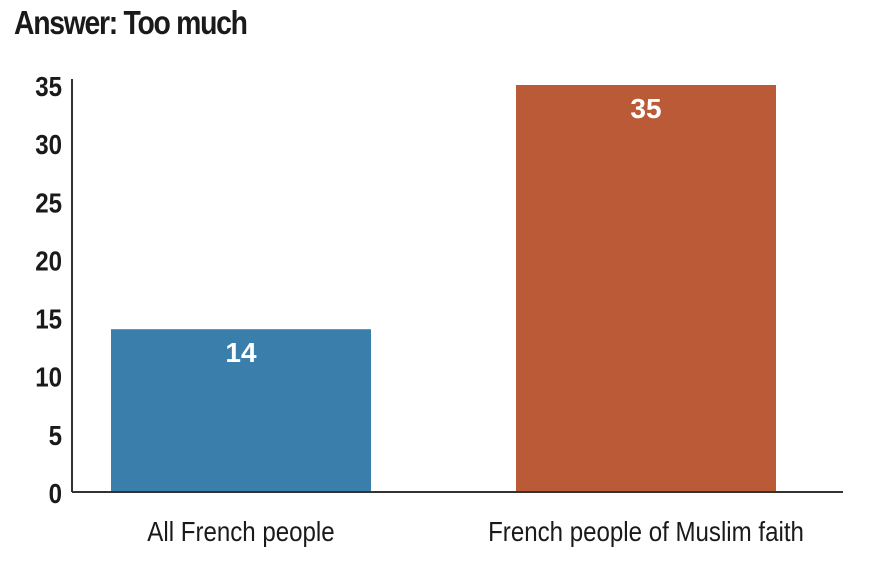  Describe the element at coordinates (55, 435) in the screenshot. I see `y-tick-label: 5` at that location.